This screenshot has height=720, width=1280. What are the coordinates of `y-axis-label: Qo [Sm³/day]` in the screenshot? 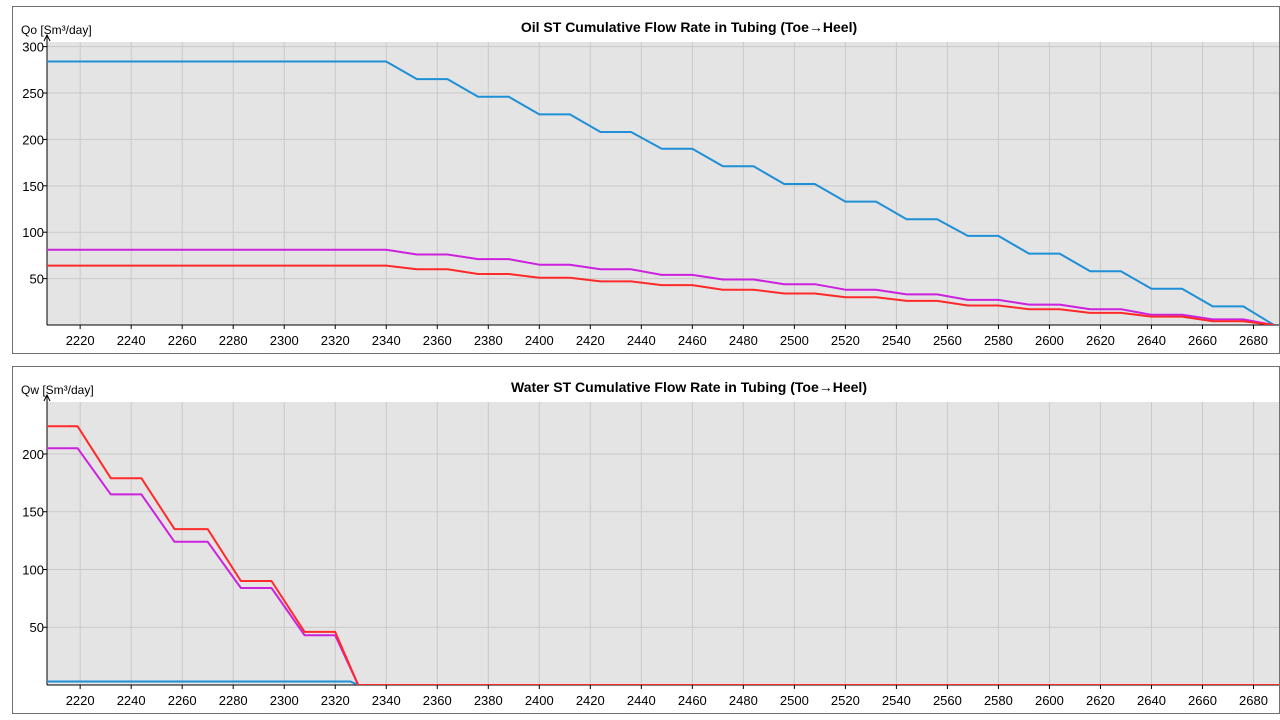 It's located at (56, 30).